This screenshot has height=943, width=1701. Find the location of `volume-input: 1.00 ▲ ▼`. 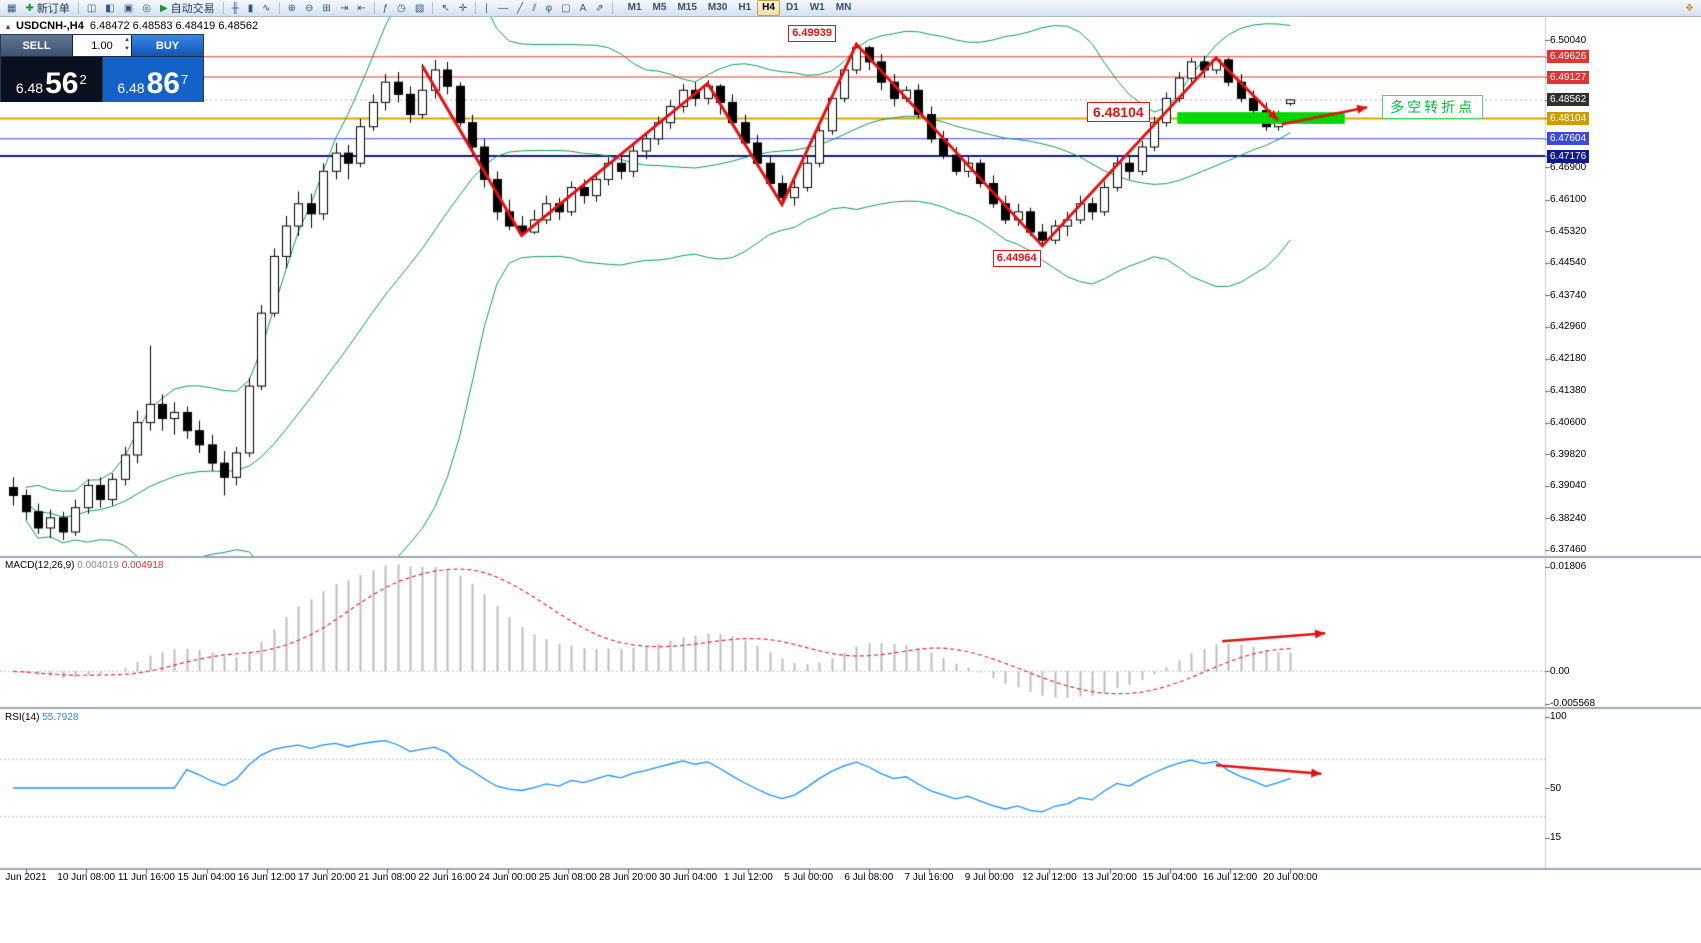

volume-input: 1.00 ▲ ▼ is located at coordinates (102, 45).